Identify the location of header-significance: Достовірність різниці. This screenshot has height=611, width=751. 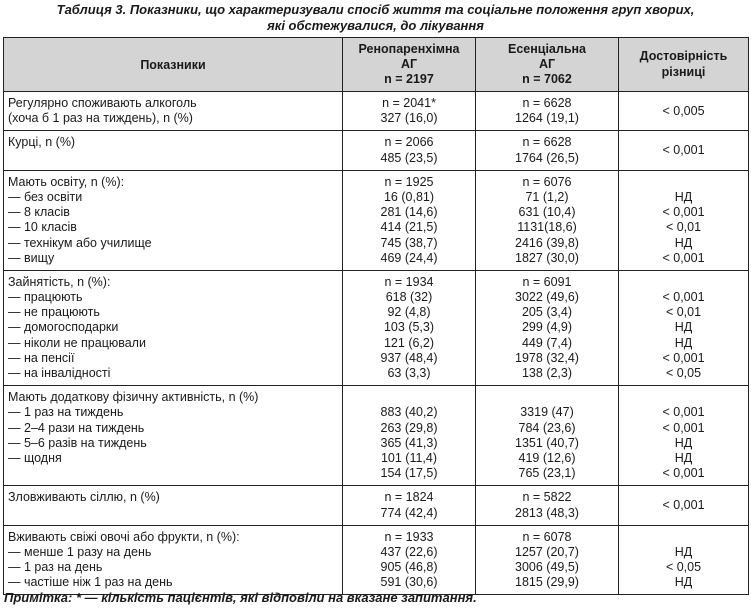
(683, 64).